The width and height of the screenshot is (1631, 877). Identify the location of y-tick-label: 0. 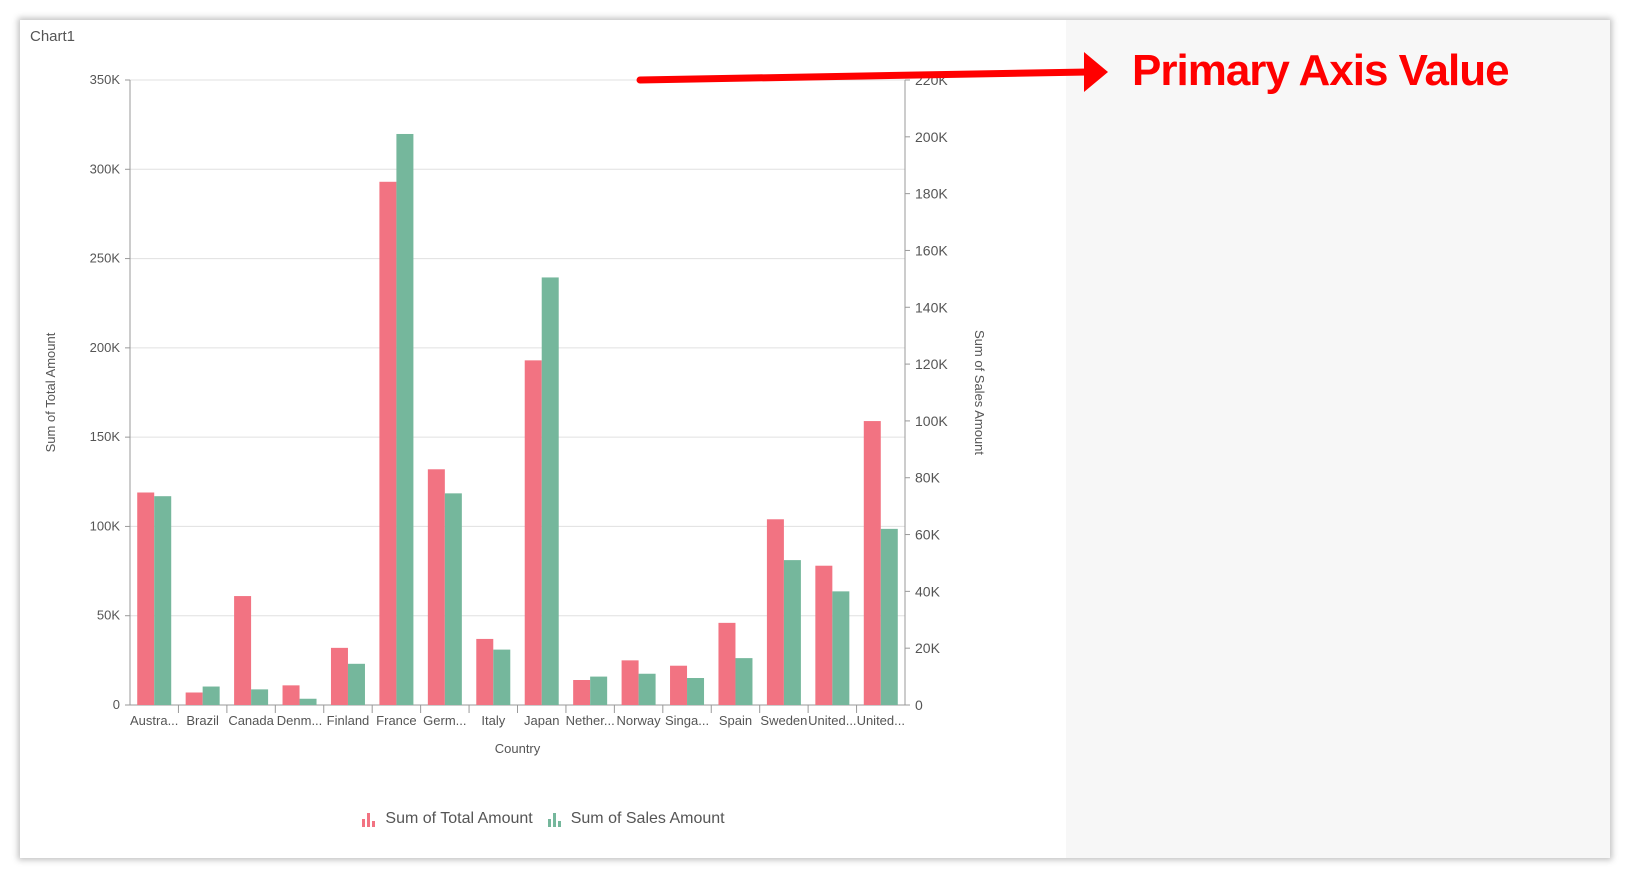
(116, 704).